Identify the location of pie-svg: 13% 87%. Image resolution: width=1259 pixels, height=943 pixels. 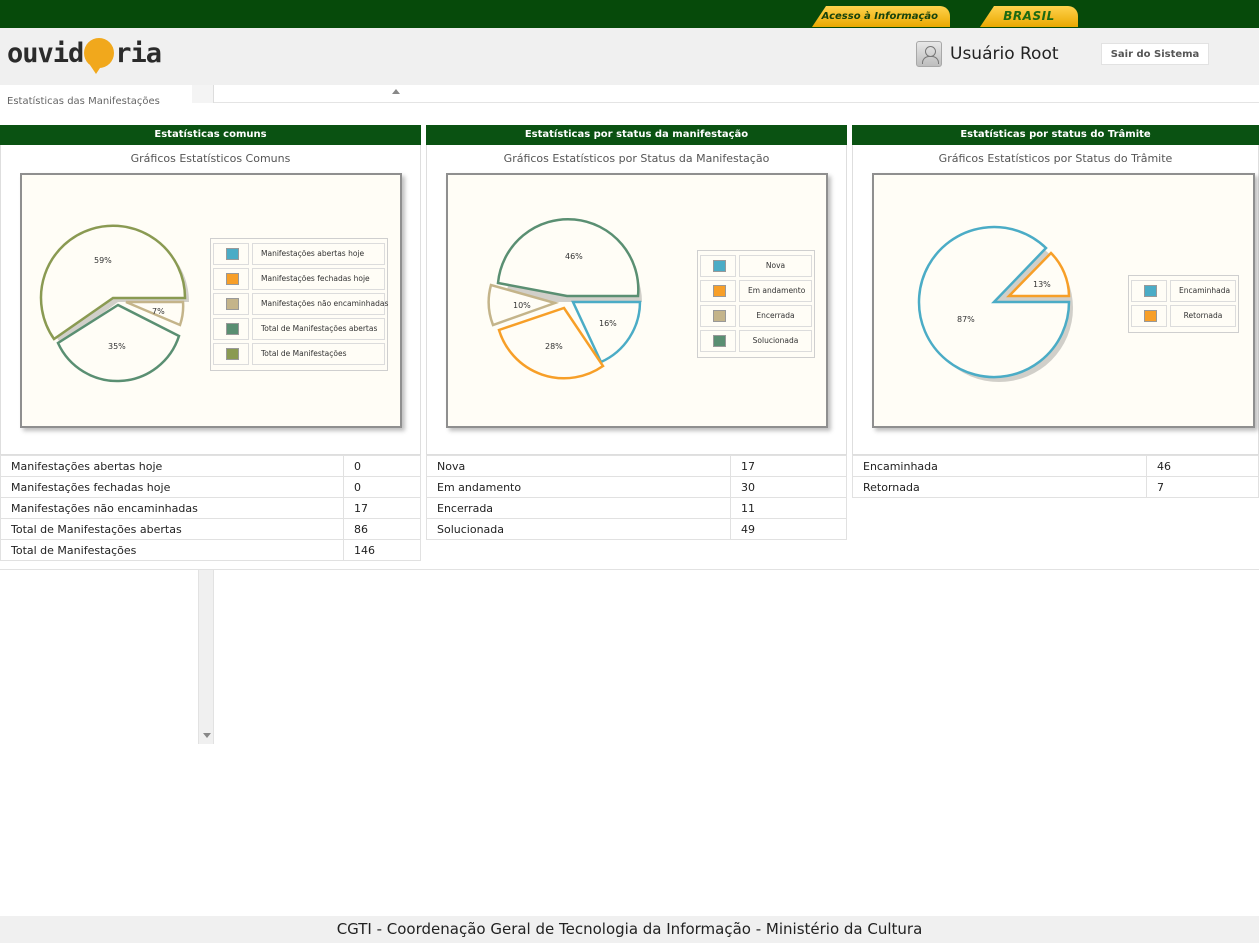
(995, 303).